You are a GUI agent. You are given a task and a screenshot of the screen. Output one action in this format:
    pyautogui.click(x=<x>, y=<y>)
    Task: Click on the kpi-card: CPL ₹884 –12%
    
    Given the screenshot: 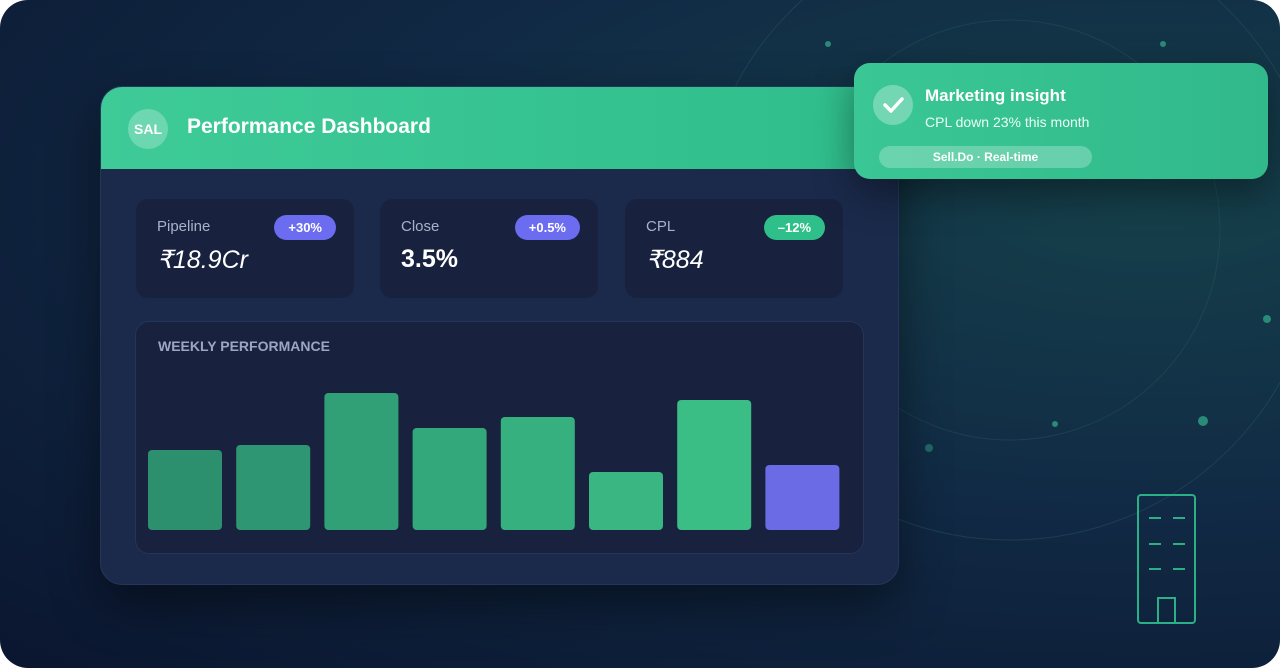 What is the action you would take?
    pyautogui.click(x=734, y=248)
    